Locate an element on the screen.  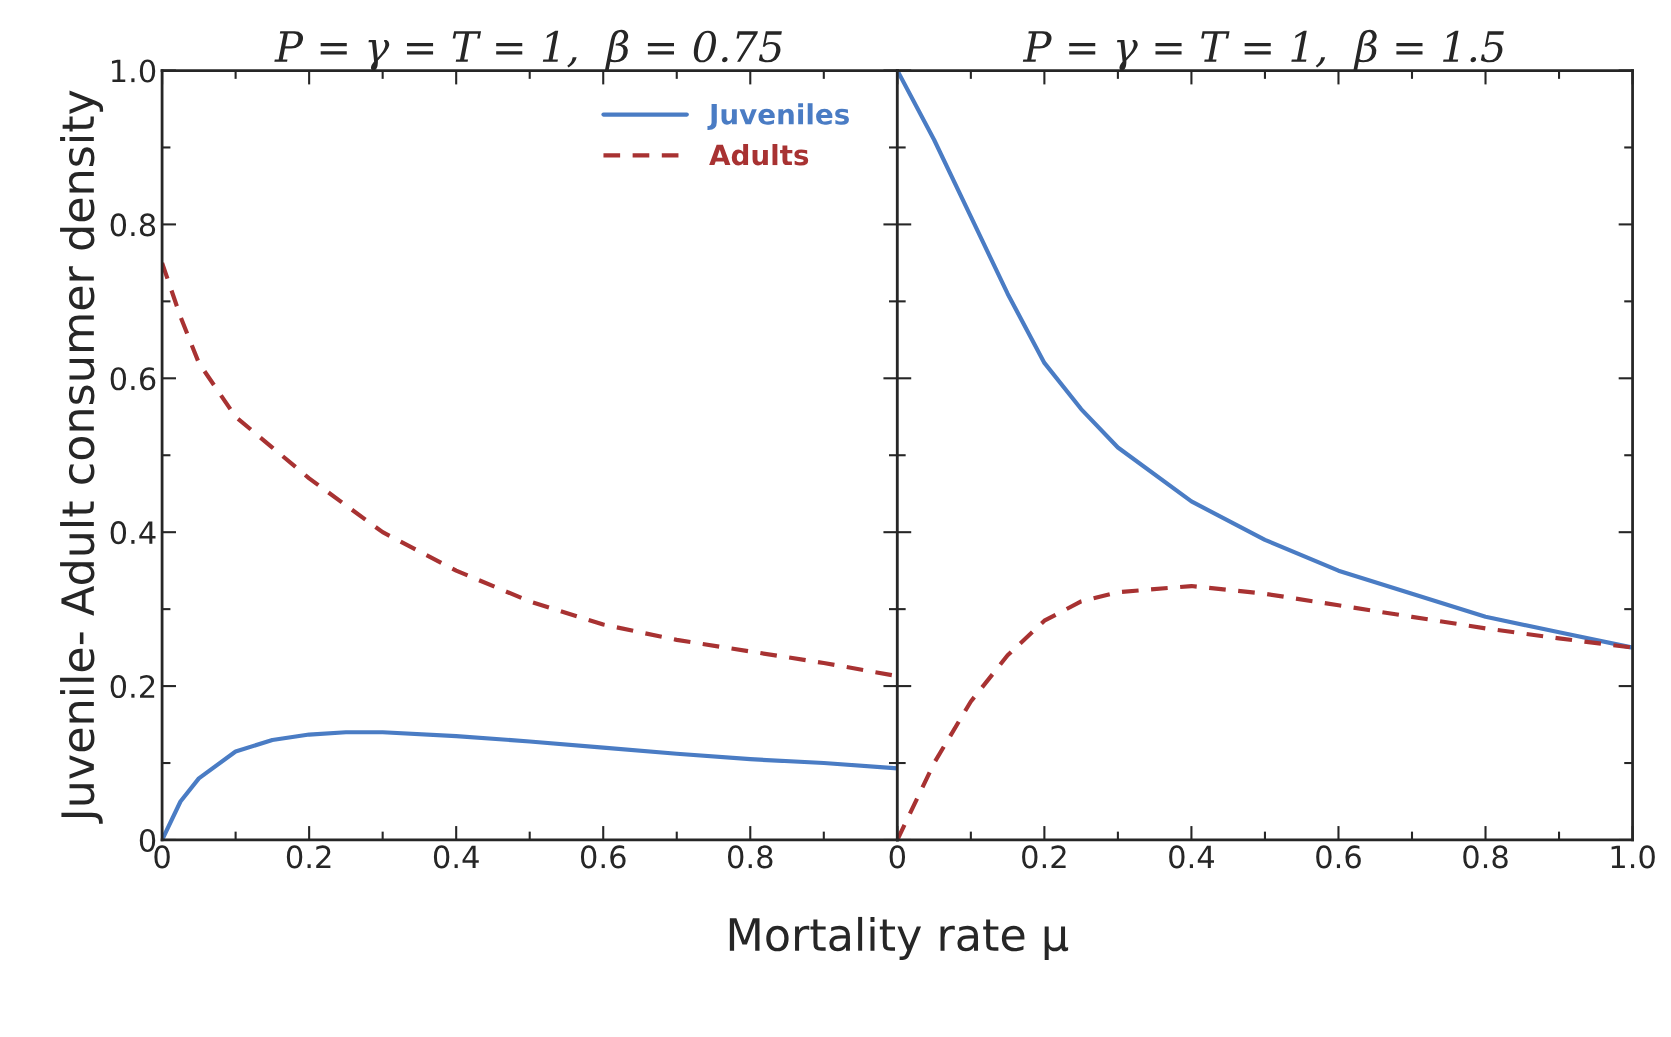
x-tick-label: 0 is located at coordinates (897, 857).